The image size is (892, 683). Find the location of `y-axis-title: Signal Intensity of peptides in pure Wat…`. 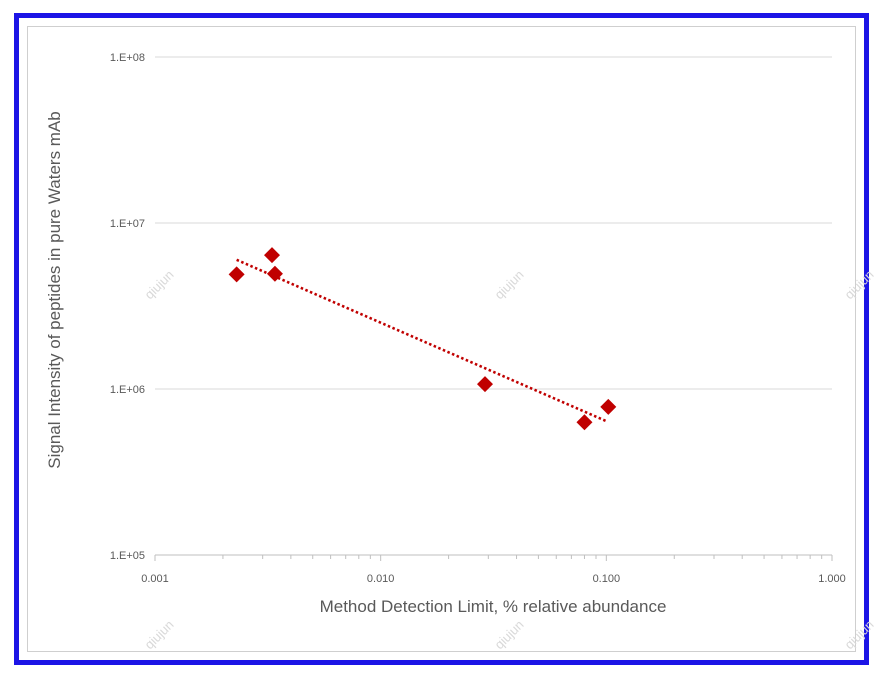

y-axis-title: Signal Intensity of peptides in pure Wat… is located at coordinates (54, 290).